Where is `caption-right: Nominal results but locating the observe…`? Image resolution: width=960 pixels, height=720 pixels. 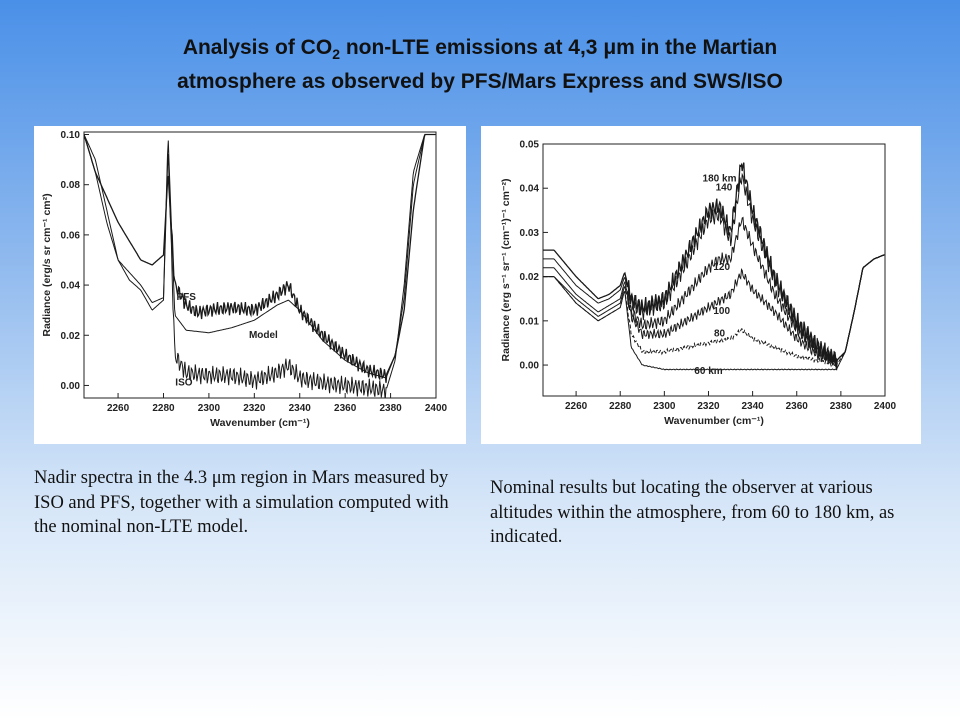
caption-right: Nominal results but locating the observe… is located at coordinates (692, 512).